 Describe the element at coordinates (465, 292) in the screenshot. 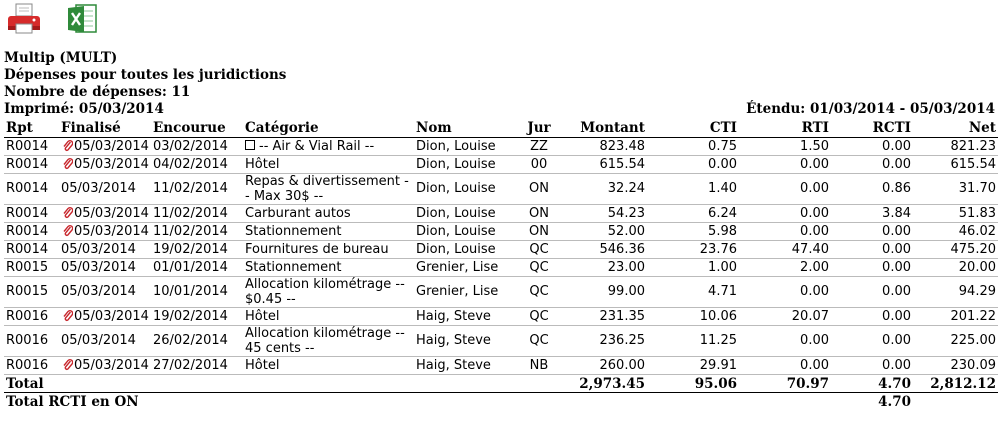

I see `cell-nom: Grenier, Lise` at that location.